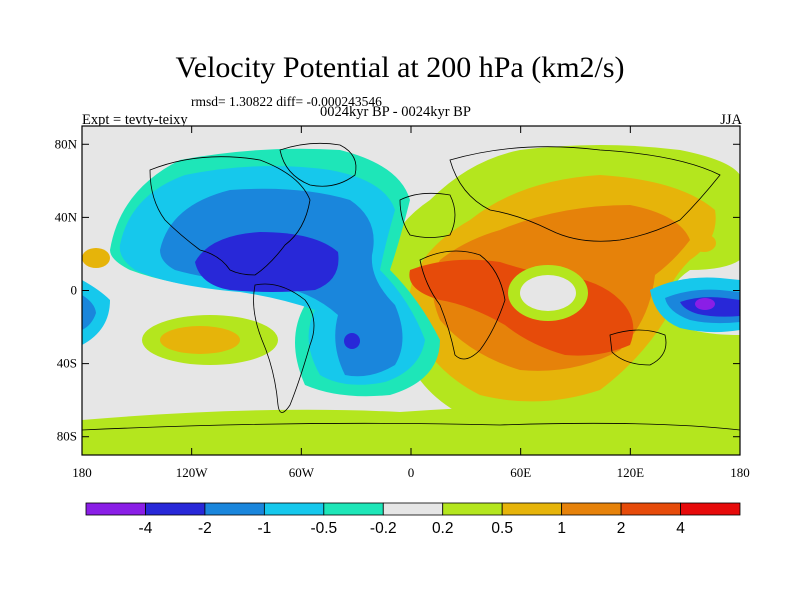  I want to click on lon-tick-label: 60E, so click(520, 472).